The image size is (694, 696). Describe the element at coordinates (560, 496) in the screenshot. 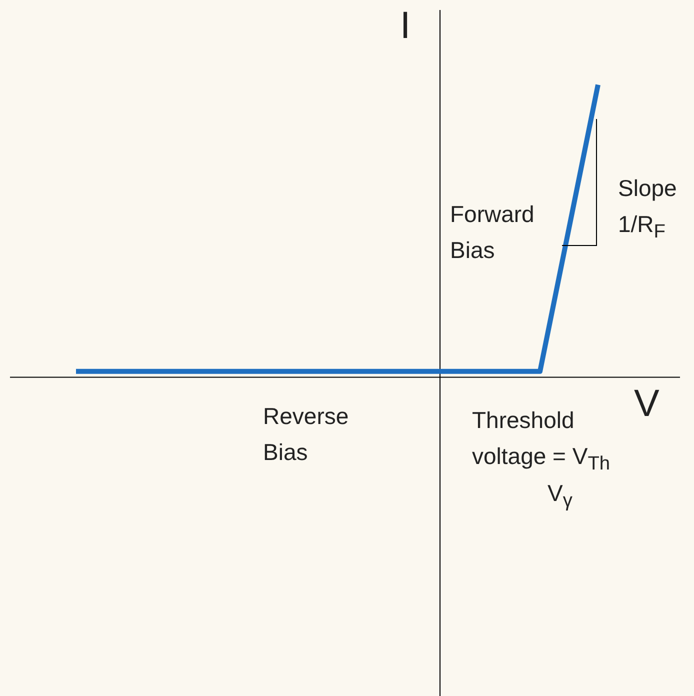

I see `text: V$_{γ}$` at that location.